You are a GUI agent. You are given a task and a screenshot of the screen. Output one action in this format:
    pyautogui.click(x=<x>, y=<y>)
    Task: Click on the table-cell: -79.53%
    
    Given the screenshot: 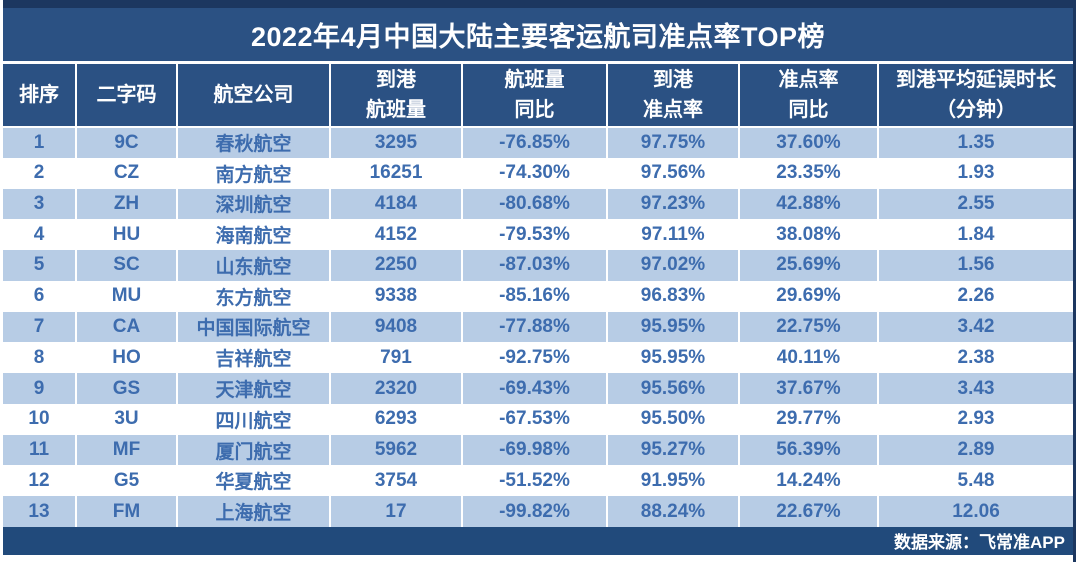 What is the action you would take?
    pyautogui.click(x=534, y=235)
    